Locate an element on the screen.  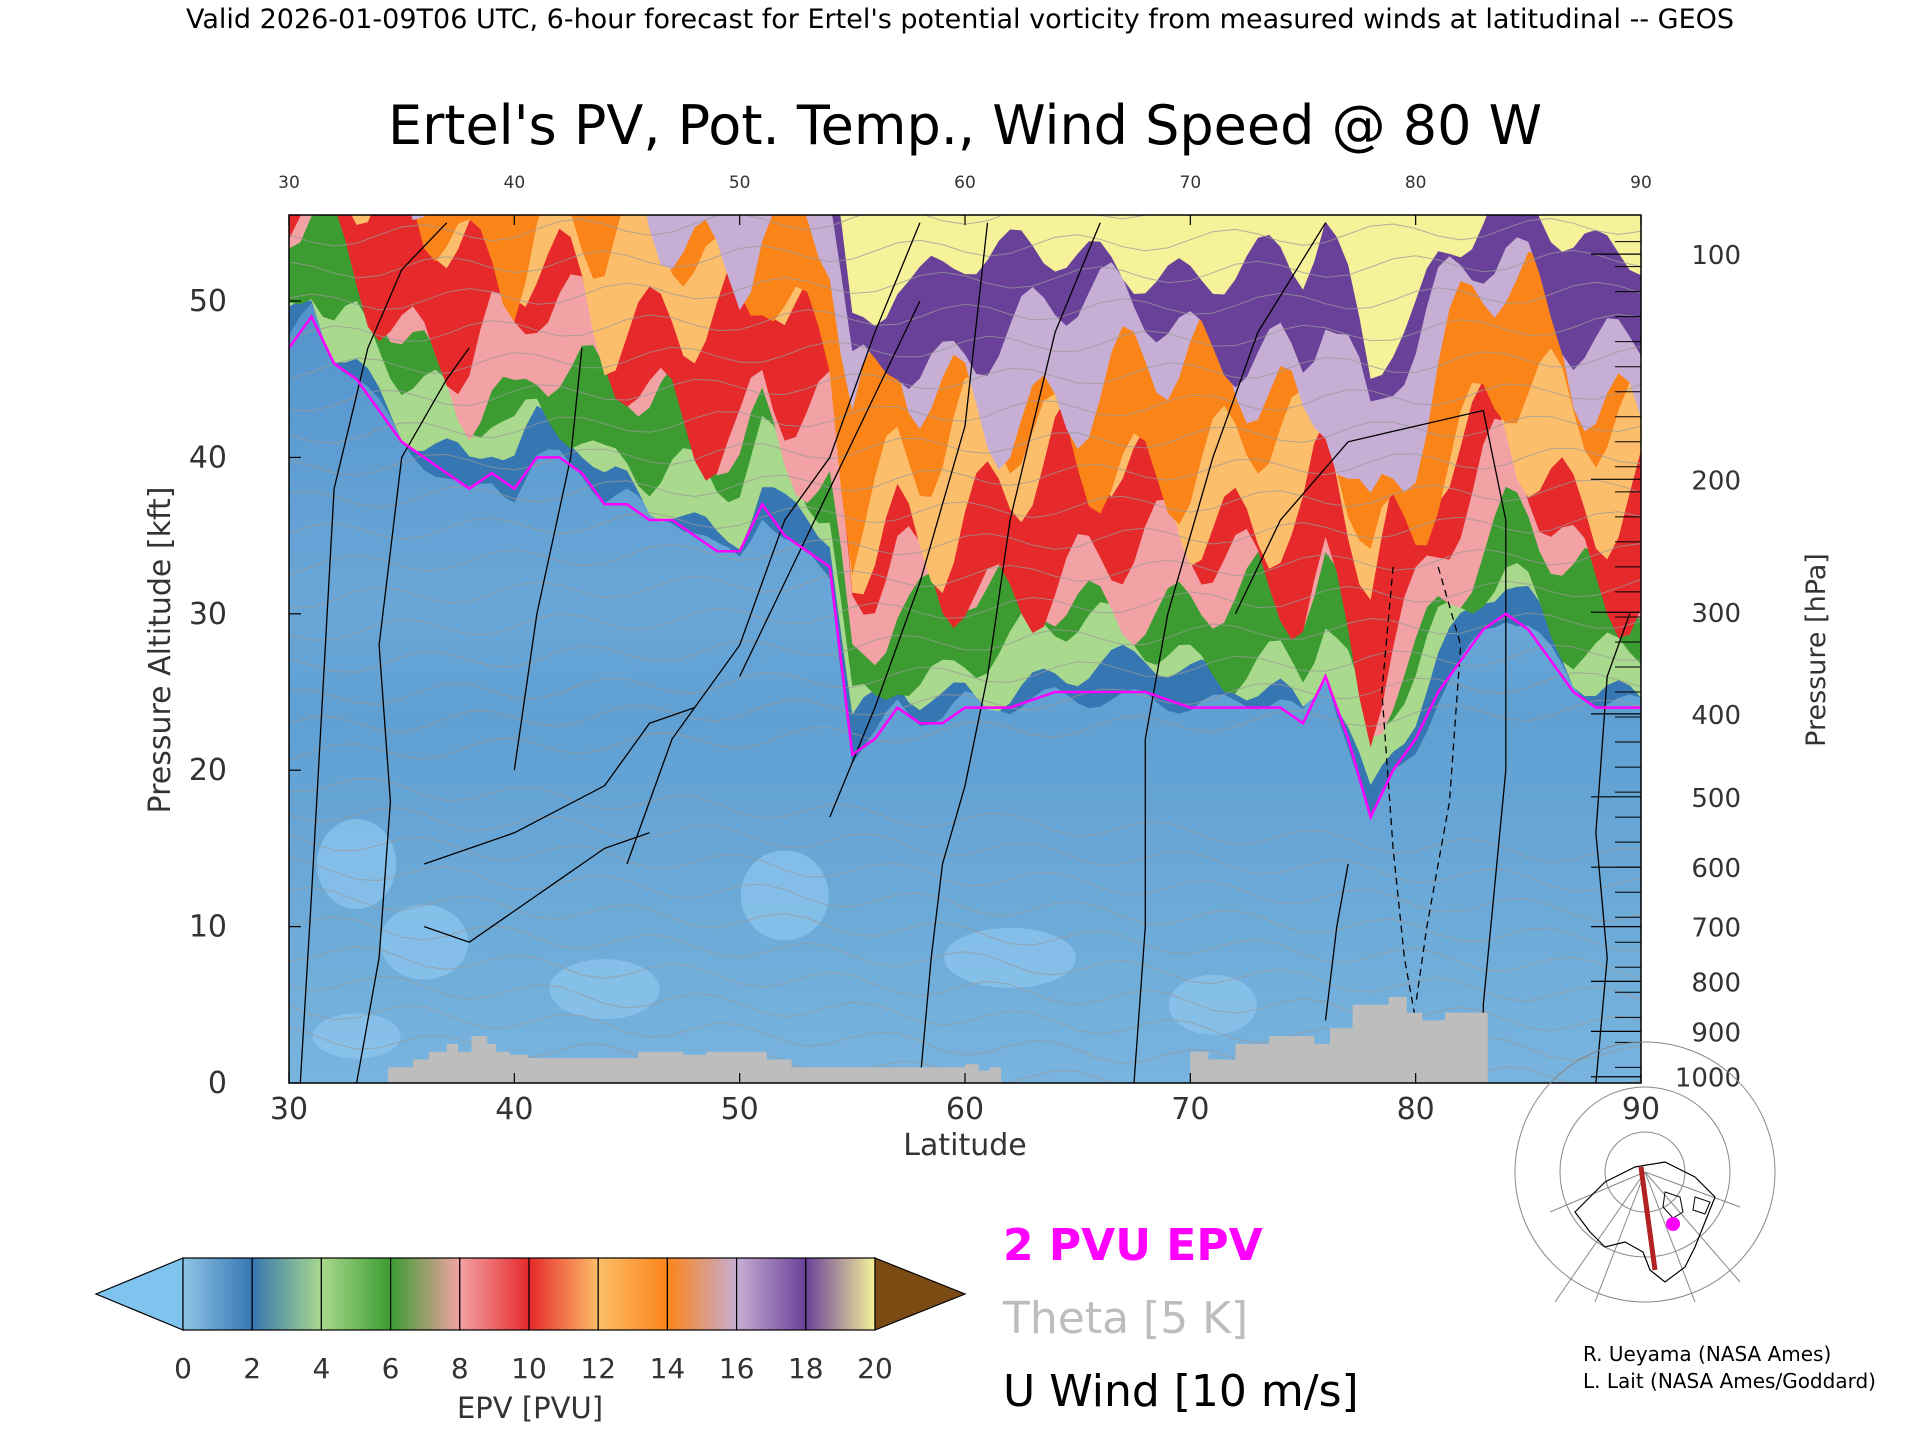
x-tick-label: 70 is located at coordinates (1190, 1109).